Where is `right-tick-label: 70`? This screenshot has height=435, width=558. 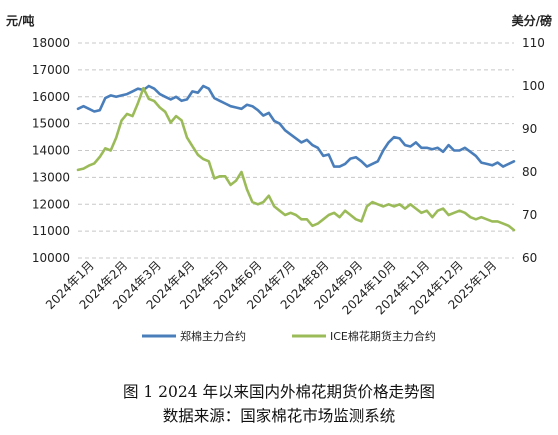 right-tick-label: 70 is located at coordinates (529, 215).